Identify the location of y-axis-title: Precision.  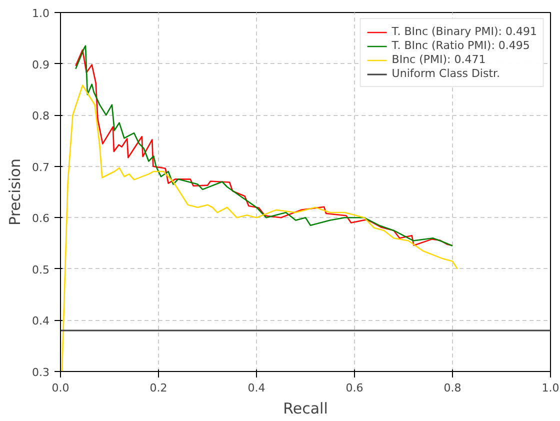
(15, 192).